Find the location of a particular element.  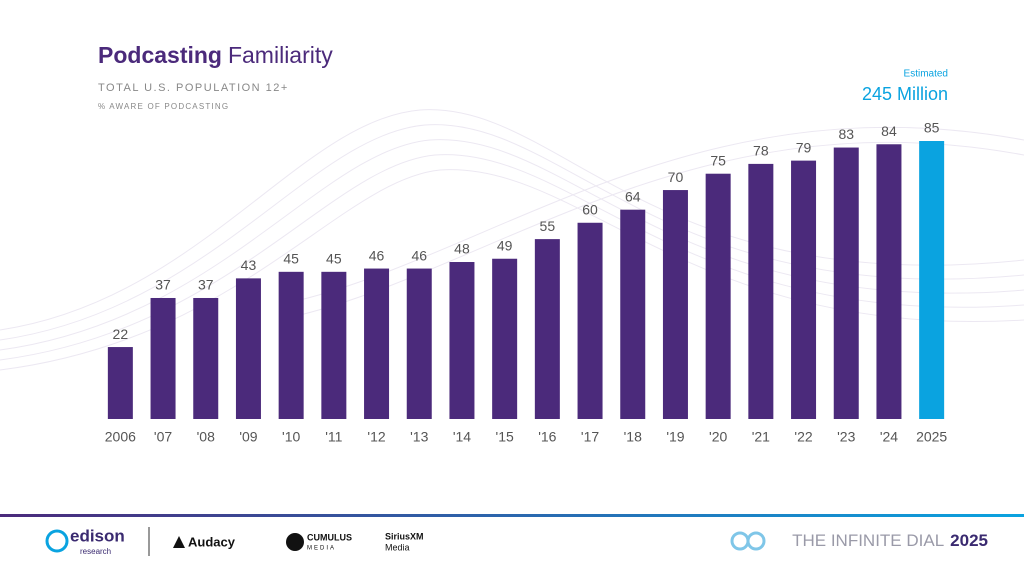

footer-rule is located at coordinates (512, 515).